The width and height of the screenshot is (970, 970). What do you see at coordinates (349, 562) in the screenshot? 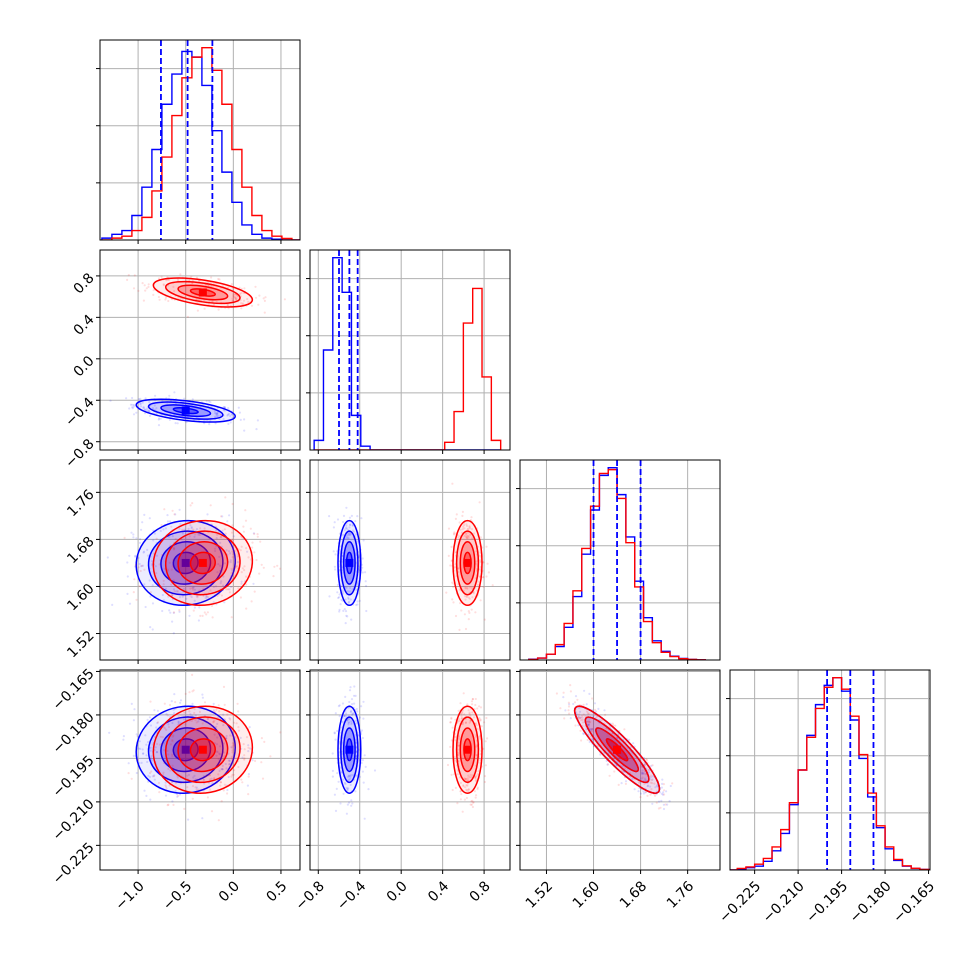
I see `density-peak-blue` at bounding box center [349, 562].